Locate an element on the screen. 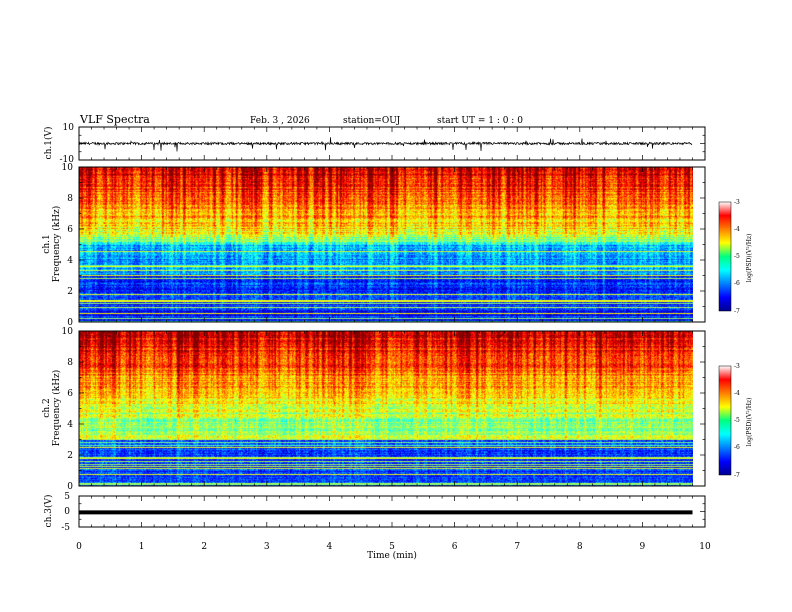 The image size is (792, 612). x-tick-labels: 0 1 2 3 4 5 6 7 8 9 10 is located at coordinates (393, 547).